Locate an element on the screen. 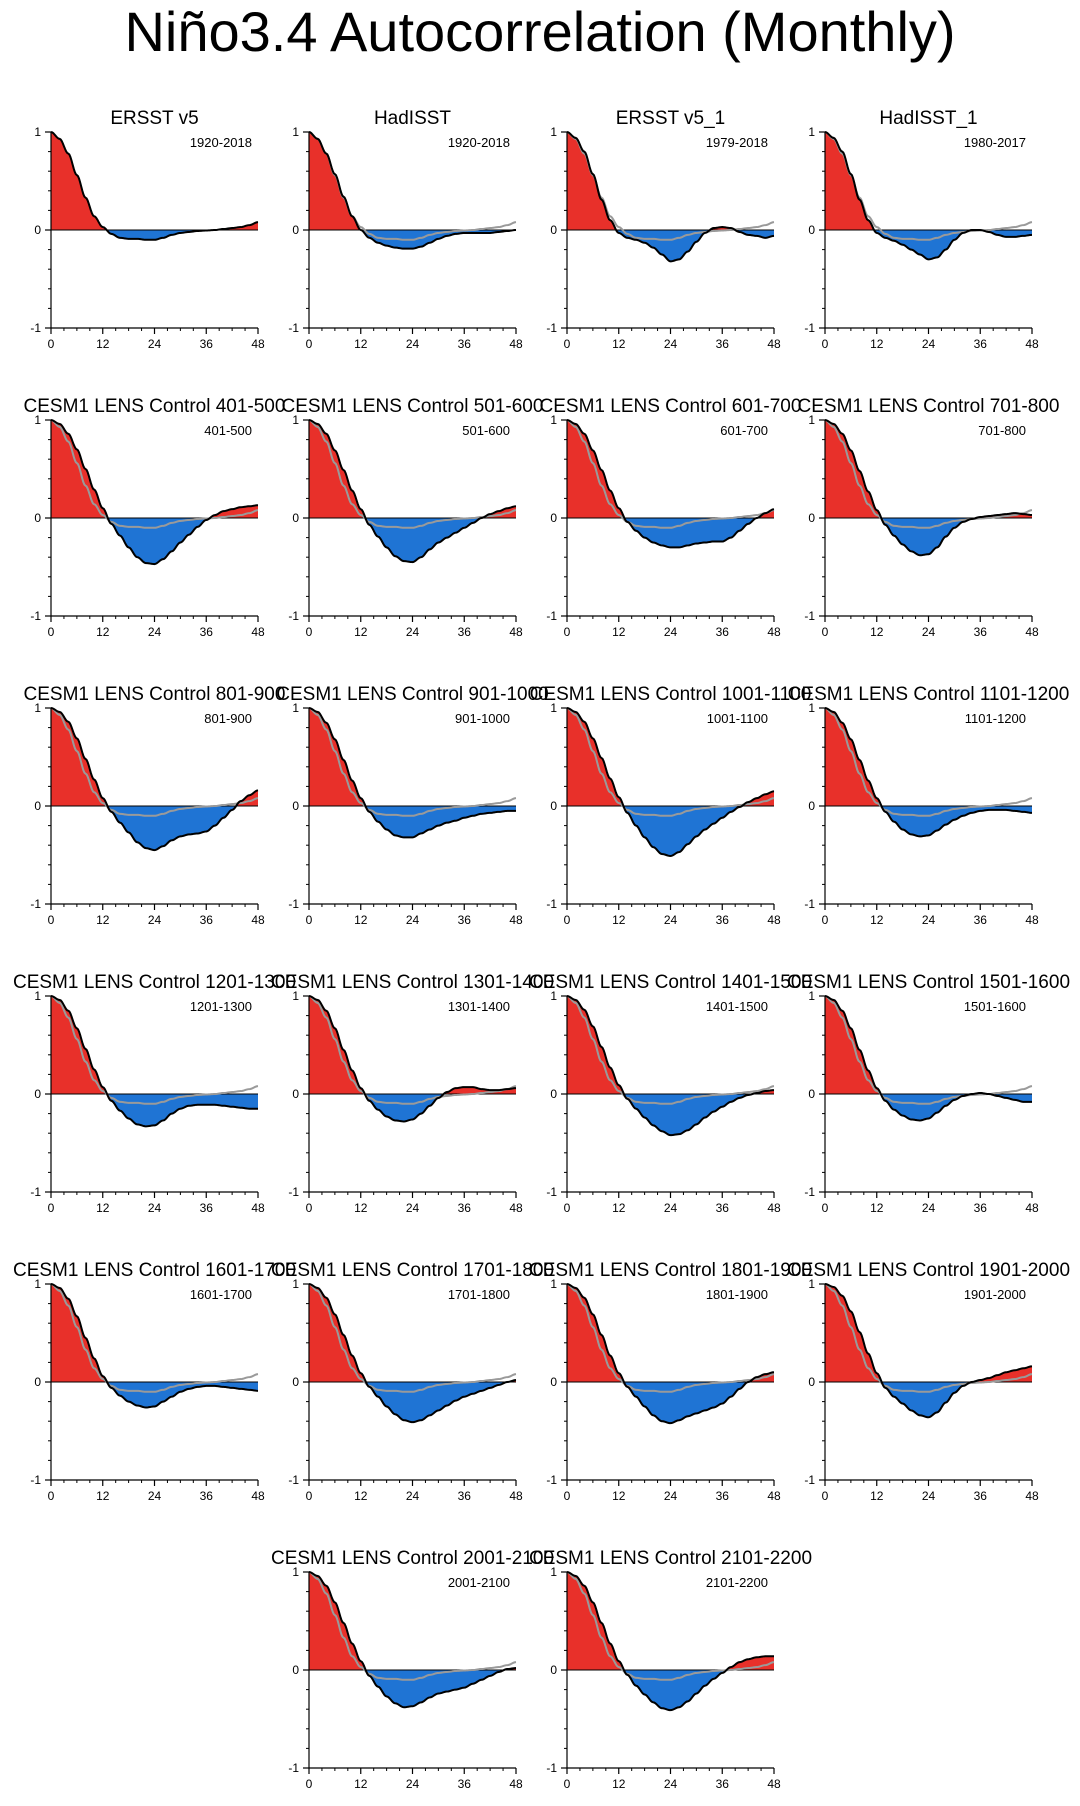  panel-title: CESM1 LENS Control 1201-1300 is located at coordinates (154, 982).